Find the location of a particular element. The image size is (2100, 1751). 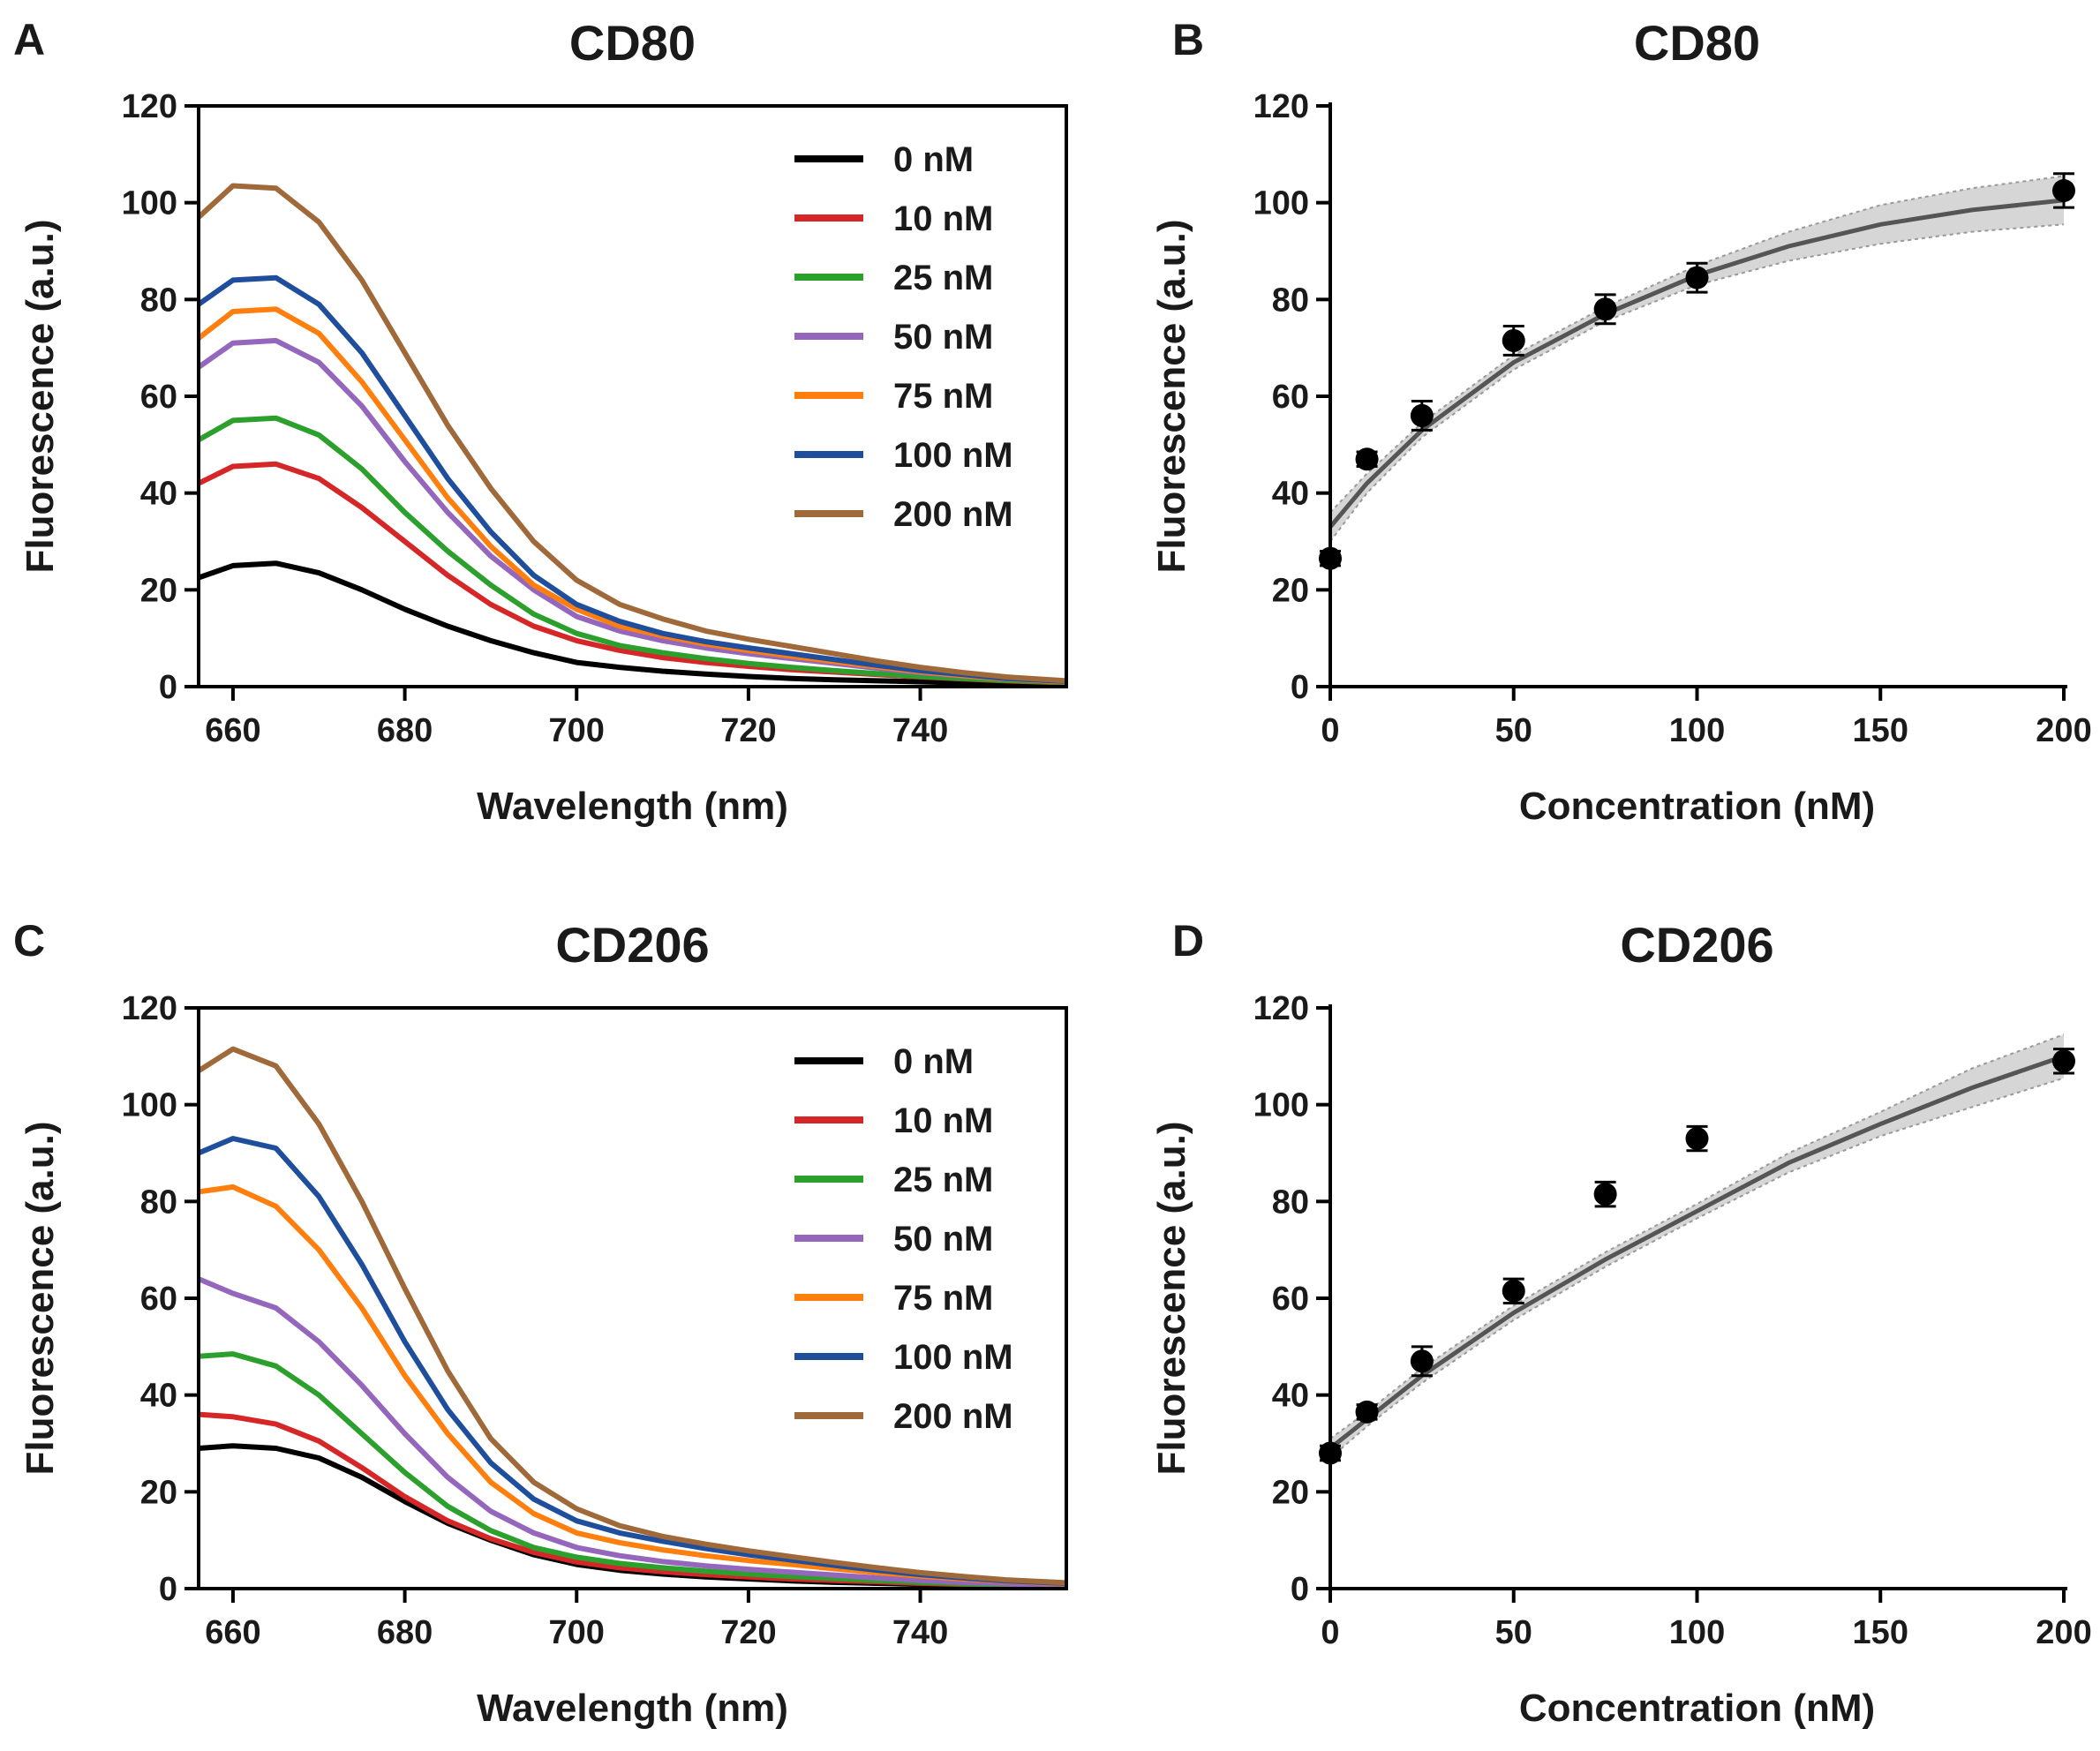

x-tick-label: 720 is located at coordinates (748, 730).